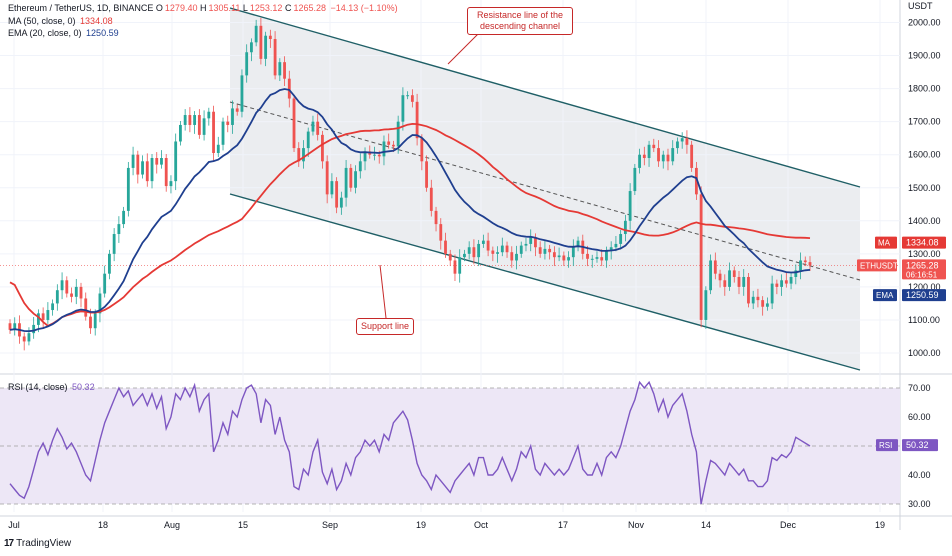  I want to click on tradingview-mark-icon: 17, so click(9, 543).